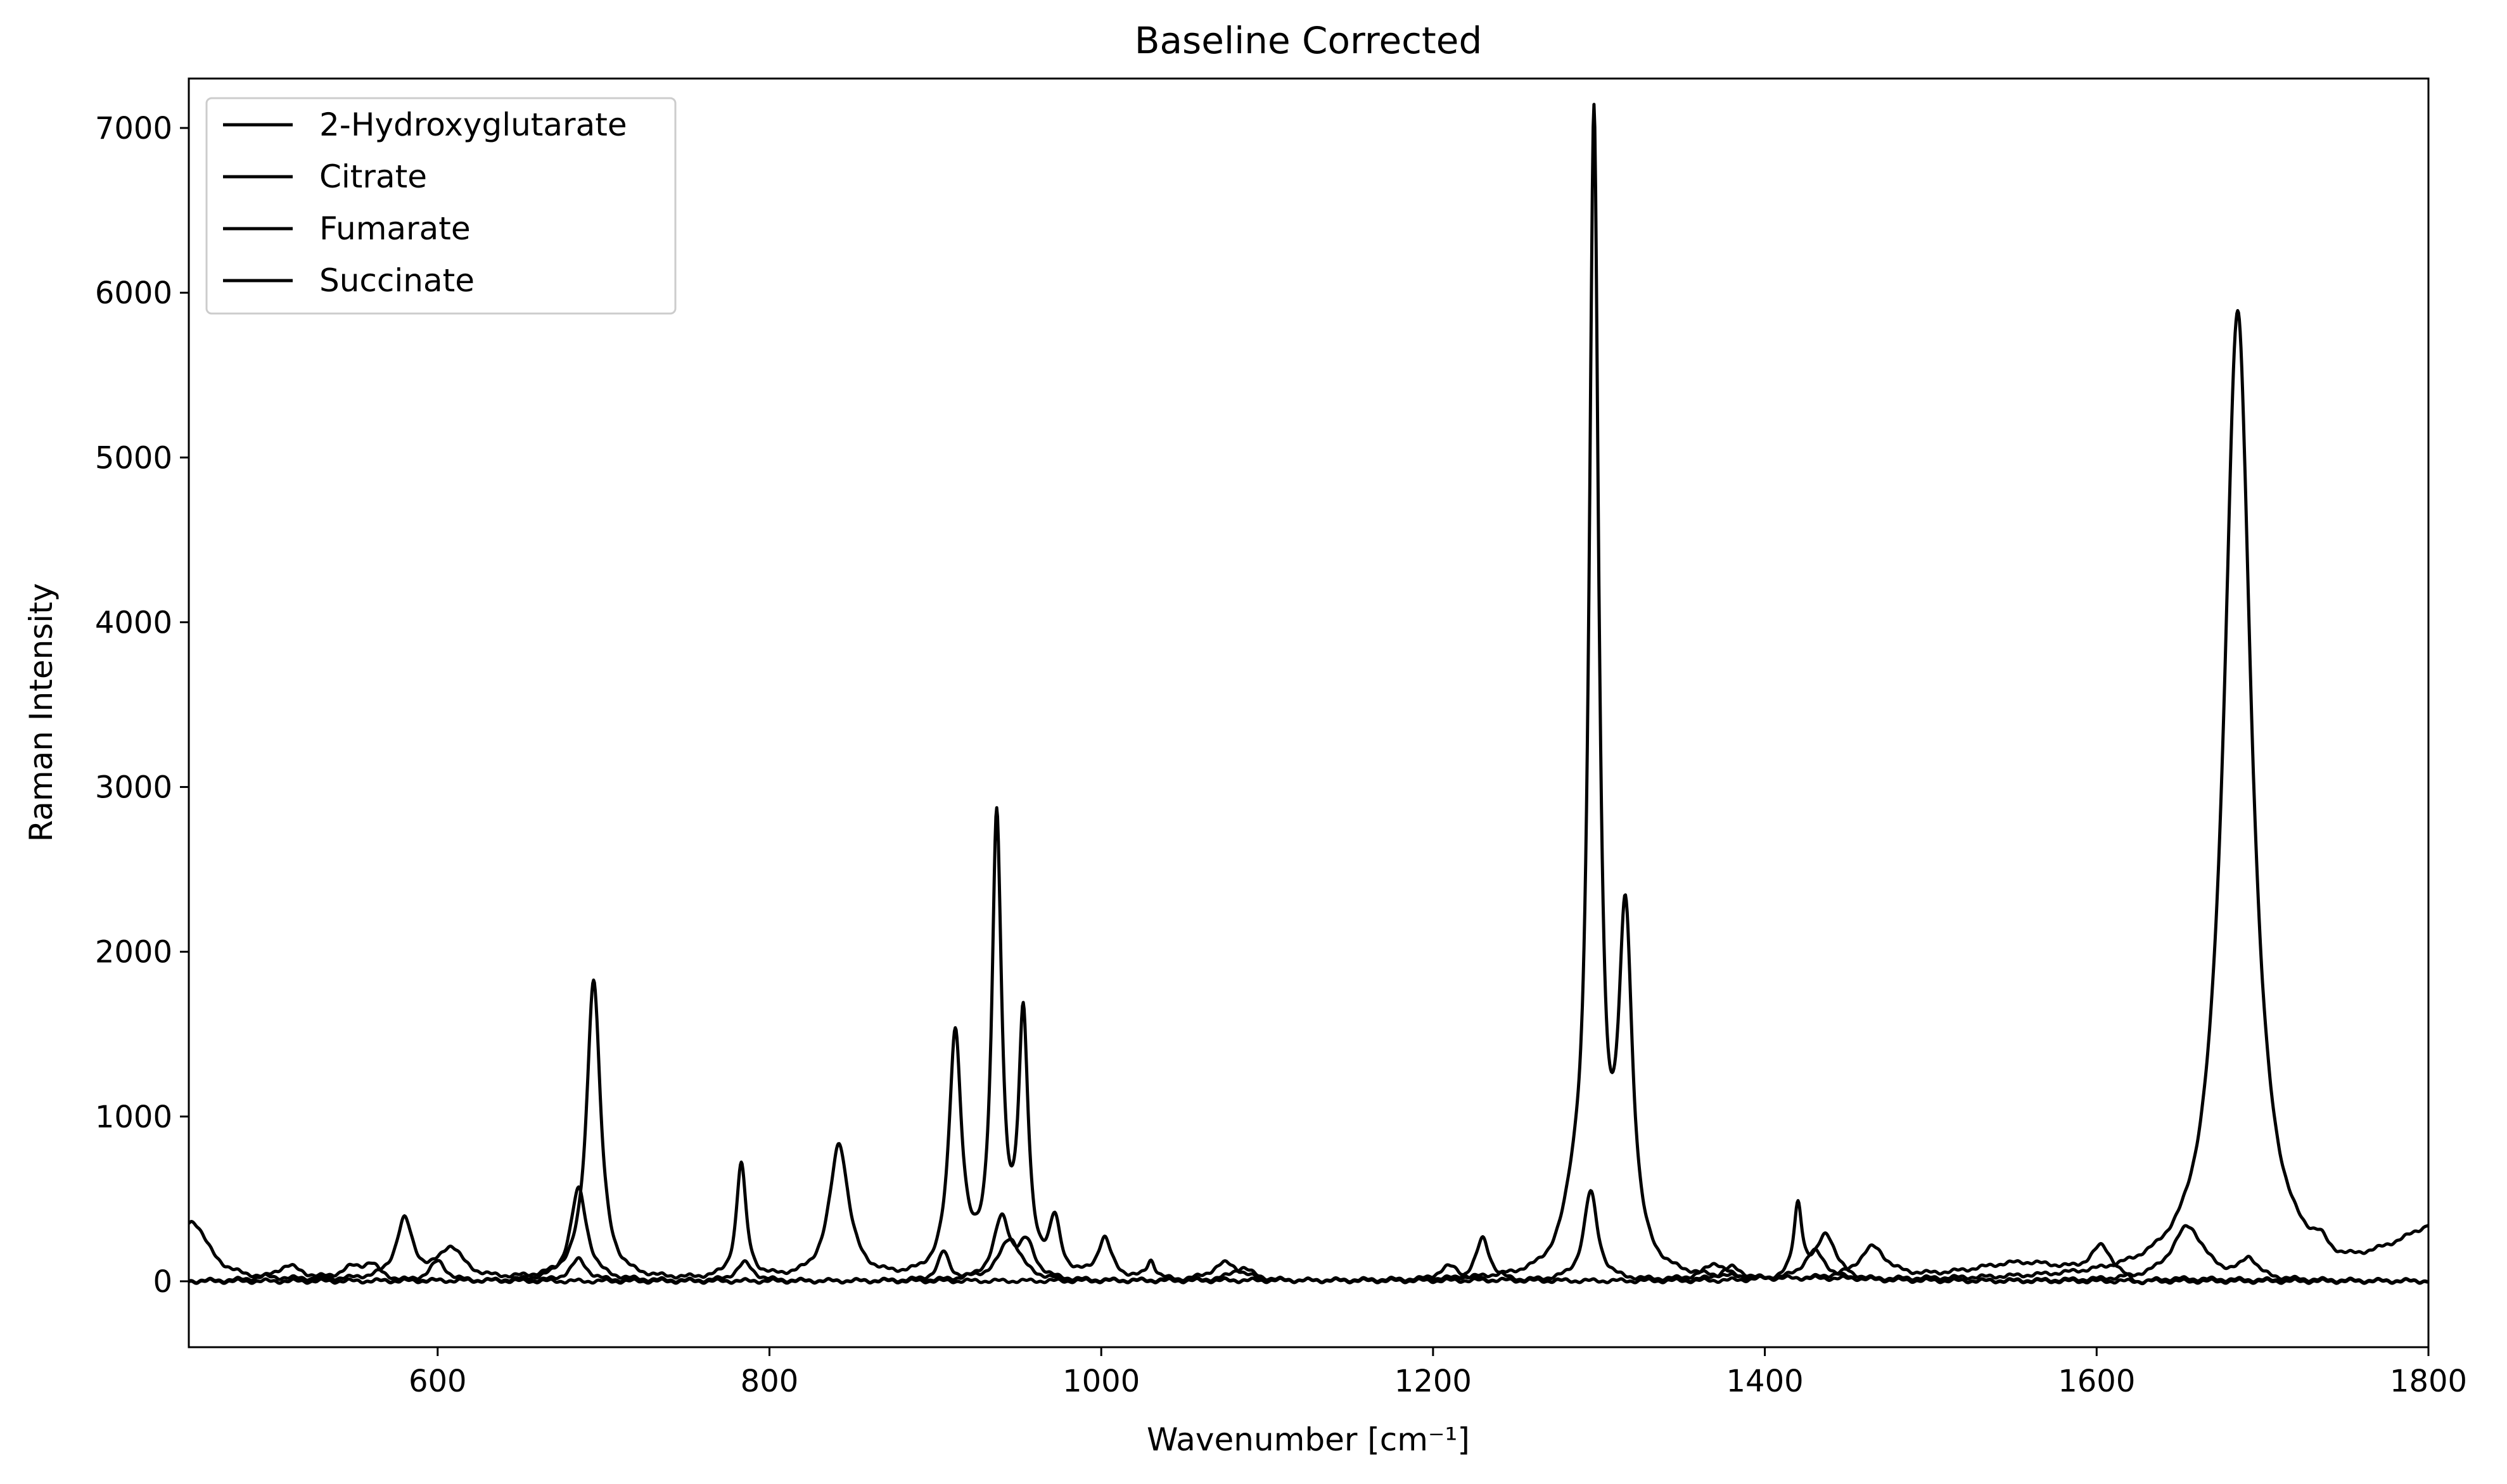 The image size is (2507, 1484). What do you see at coordinates (133, 952) in the screenshot?
I see `y-tick-label: 2000` at bounding box center [133, 952].